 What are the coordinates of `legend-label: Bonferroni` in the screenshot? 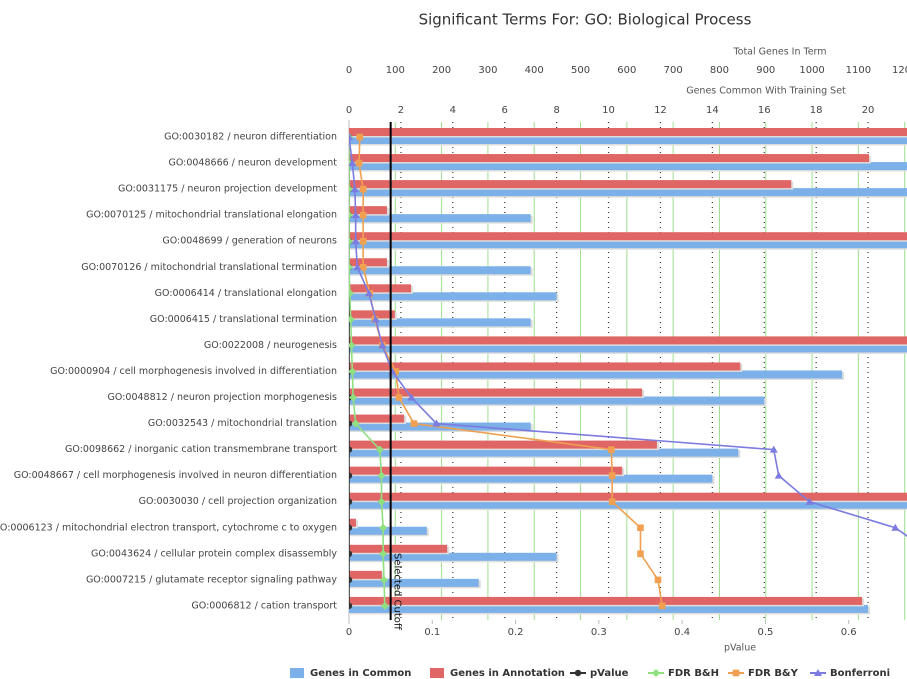 It's located at (860, 673).